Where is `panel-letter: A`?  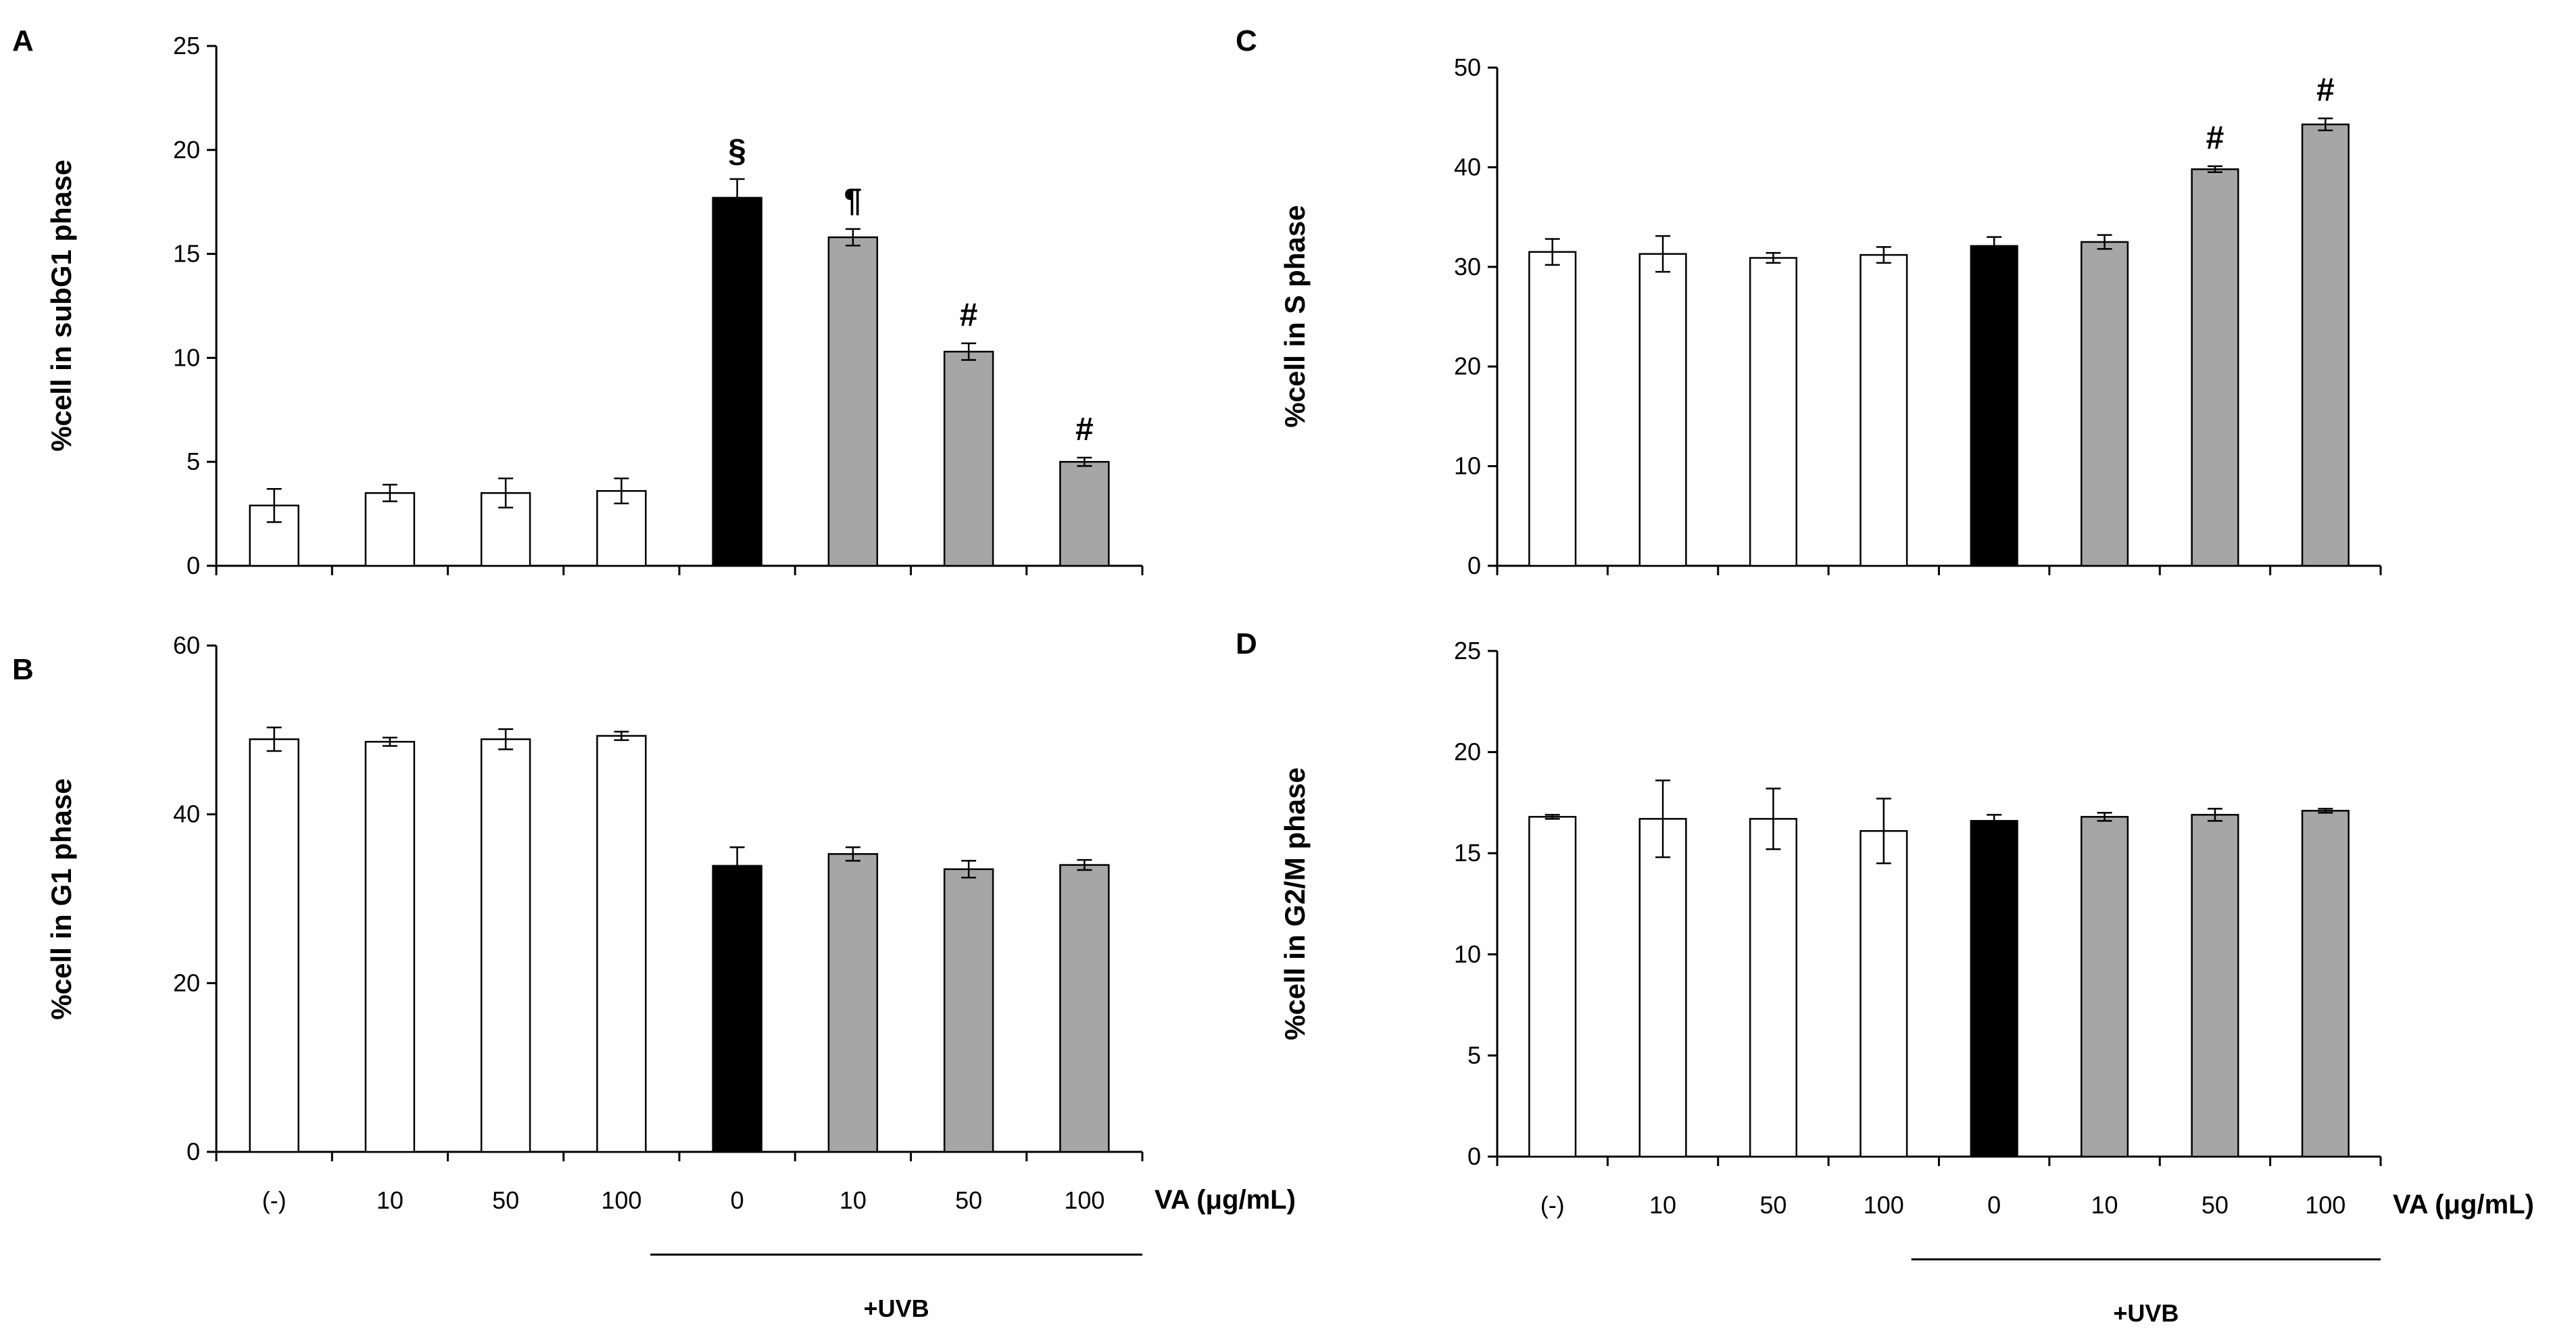
panel-letter: A is located at coordinates (23, 40).